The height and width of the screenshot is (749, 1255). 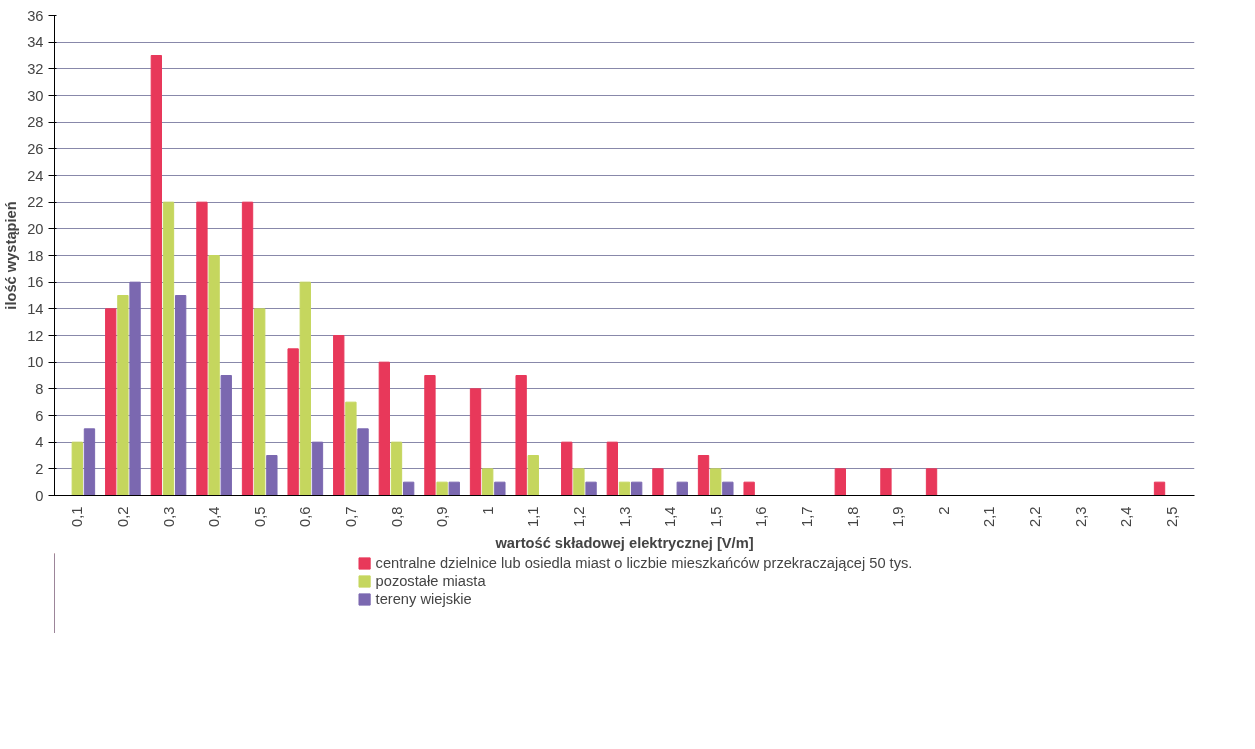 What do you see at coordinates (989, 516) in the screenshot?
I see `x-tick-label: 2,1` at bounding box center [989, 516].